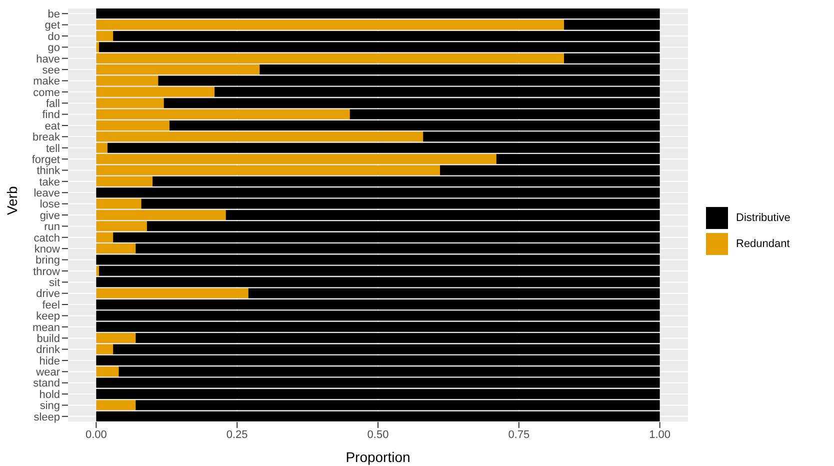  What do you see at coordinates (46, 272) in the screenshot?
I see `y-tick-label: throw` at bounding box center [46, 272].